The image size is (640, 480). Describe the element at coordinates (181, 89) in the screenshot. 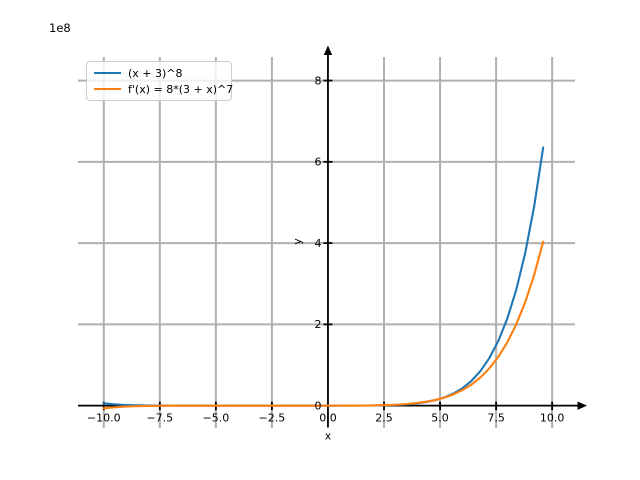

I see `legend-label: f'(x) = 8*(3 + x)^7` at that location.